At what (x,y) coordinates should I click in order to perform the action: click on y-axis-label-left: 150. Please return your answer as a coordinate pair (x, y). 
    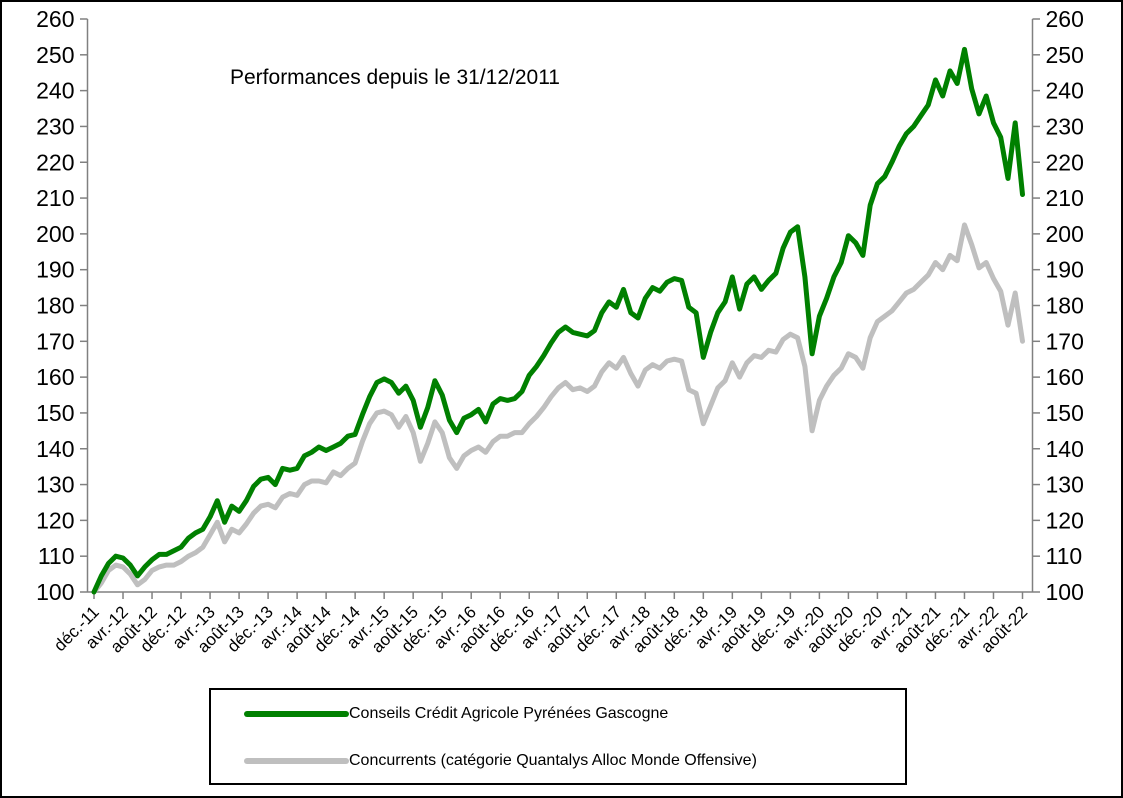
    Looking at the image, I should click on (55, 413).